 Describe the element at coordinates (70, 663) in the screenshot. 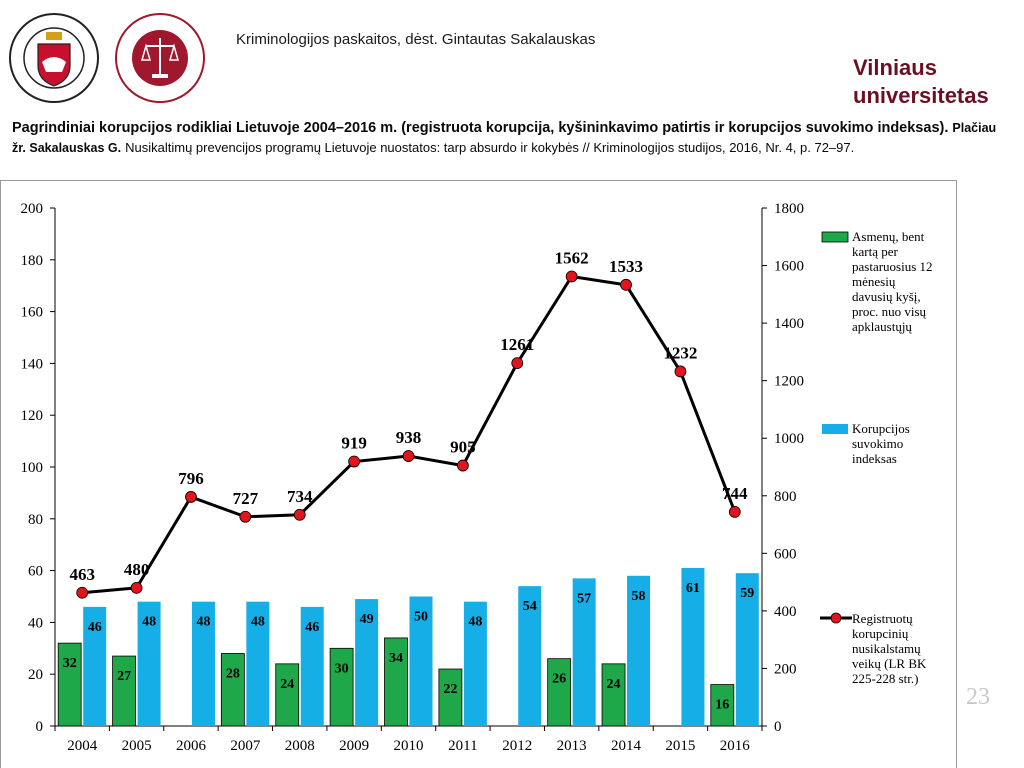

I see `bar-bribe-experience-label: 32` at that location.